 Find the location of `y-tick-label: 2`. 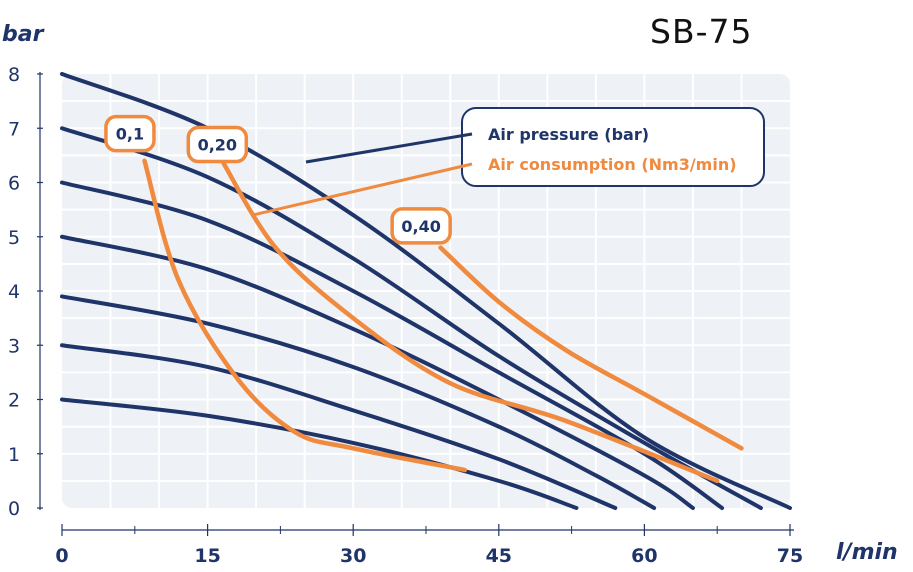

y-tick-label: 2 is located at coordinates (14, 401).